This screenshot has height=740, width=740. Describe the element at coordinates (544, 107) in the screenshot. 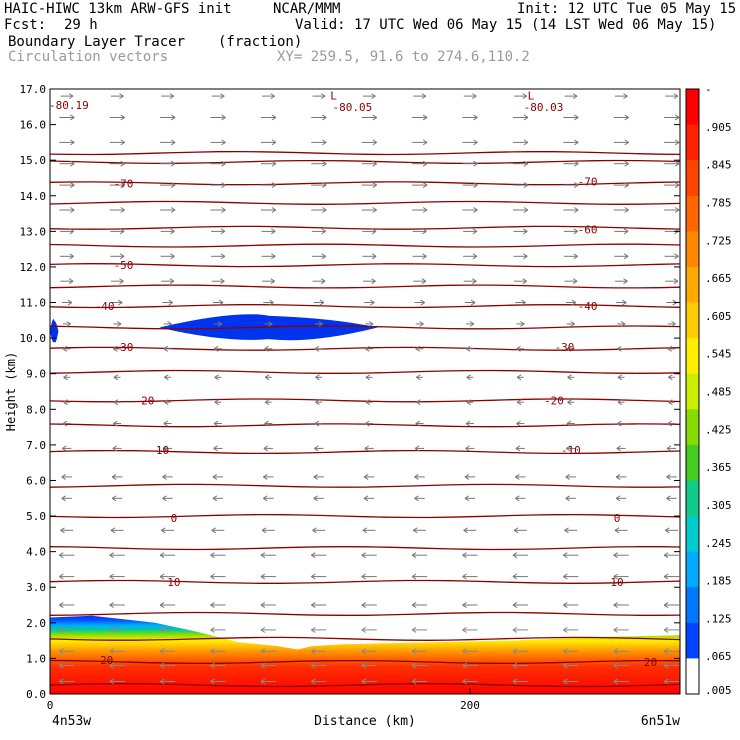

I see `contour-label: -80.03` at that location.